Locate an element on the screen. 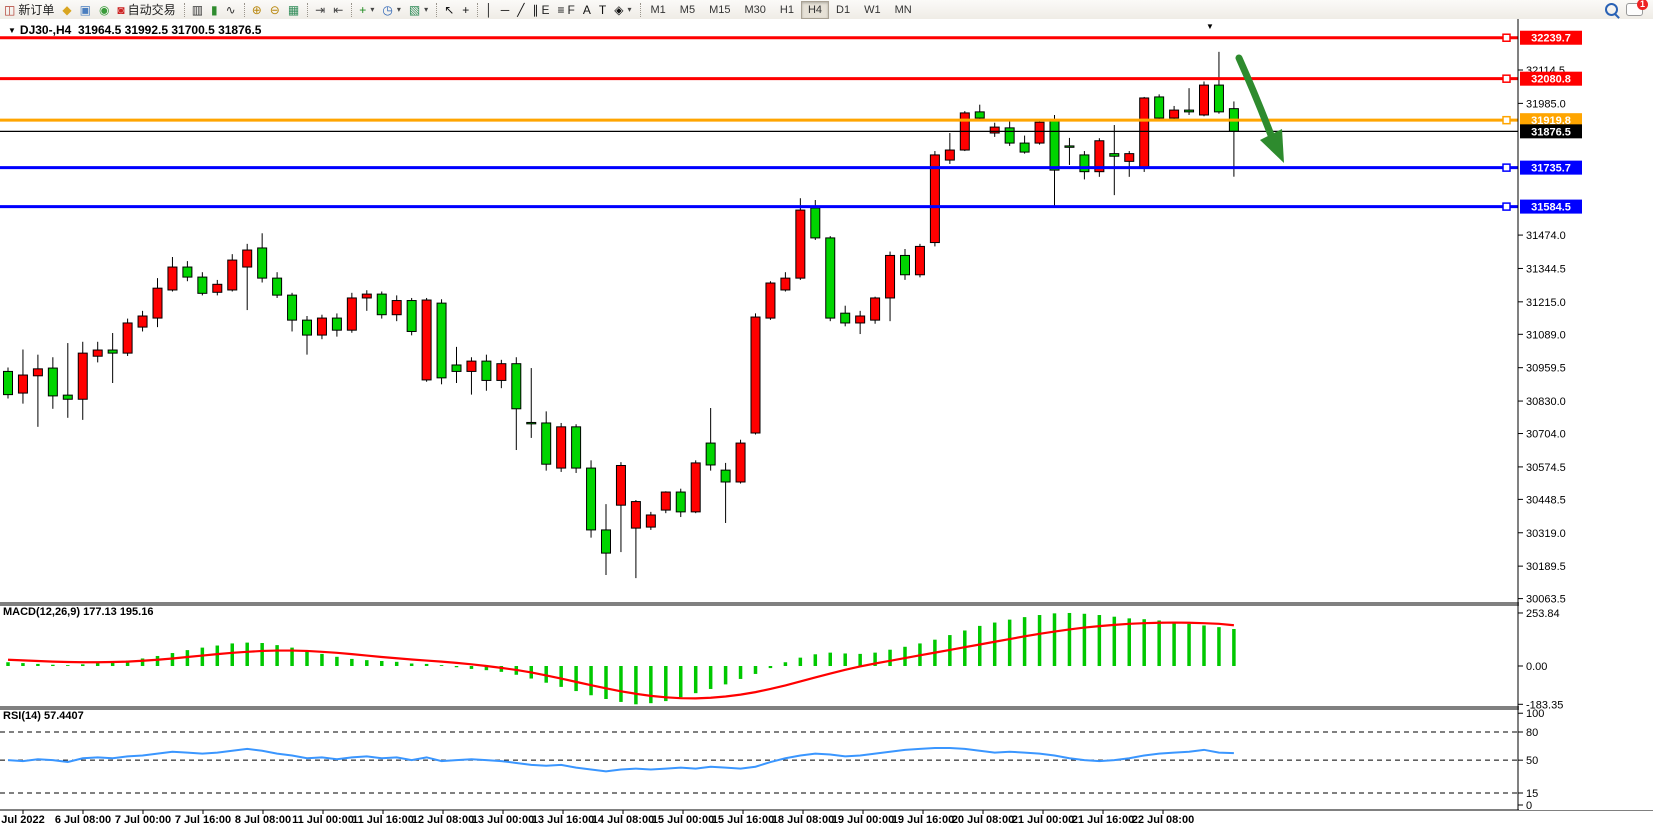 The image size is (1653, 826). zoom-out-button: ⊖ is located at coordinates (275, 9).